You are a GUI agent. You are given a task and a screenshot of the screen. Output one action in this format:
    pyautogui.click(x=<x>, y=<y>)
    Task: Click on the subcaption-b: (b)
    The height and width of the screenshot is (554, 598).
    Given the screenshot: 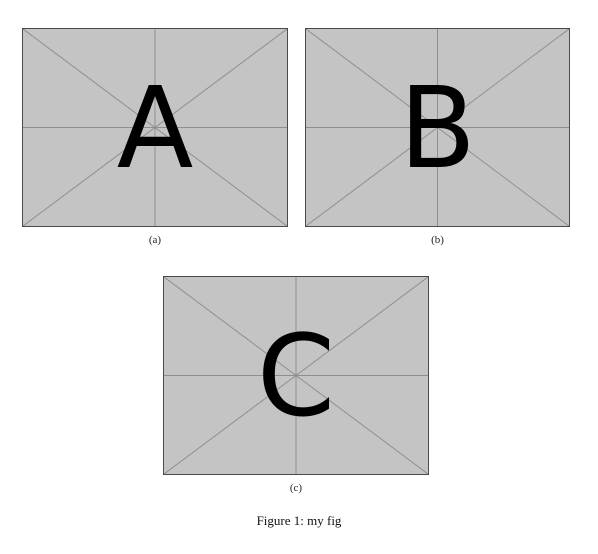 What is the action you would take?
    pyautogui.click(x=437, y=240)
    